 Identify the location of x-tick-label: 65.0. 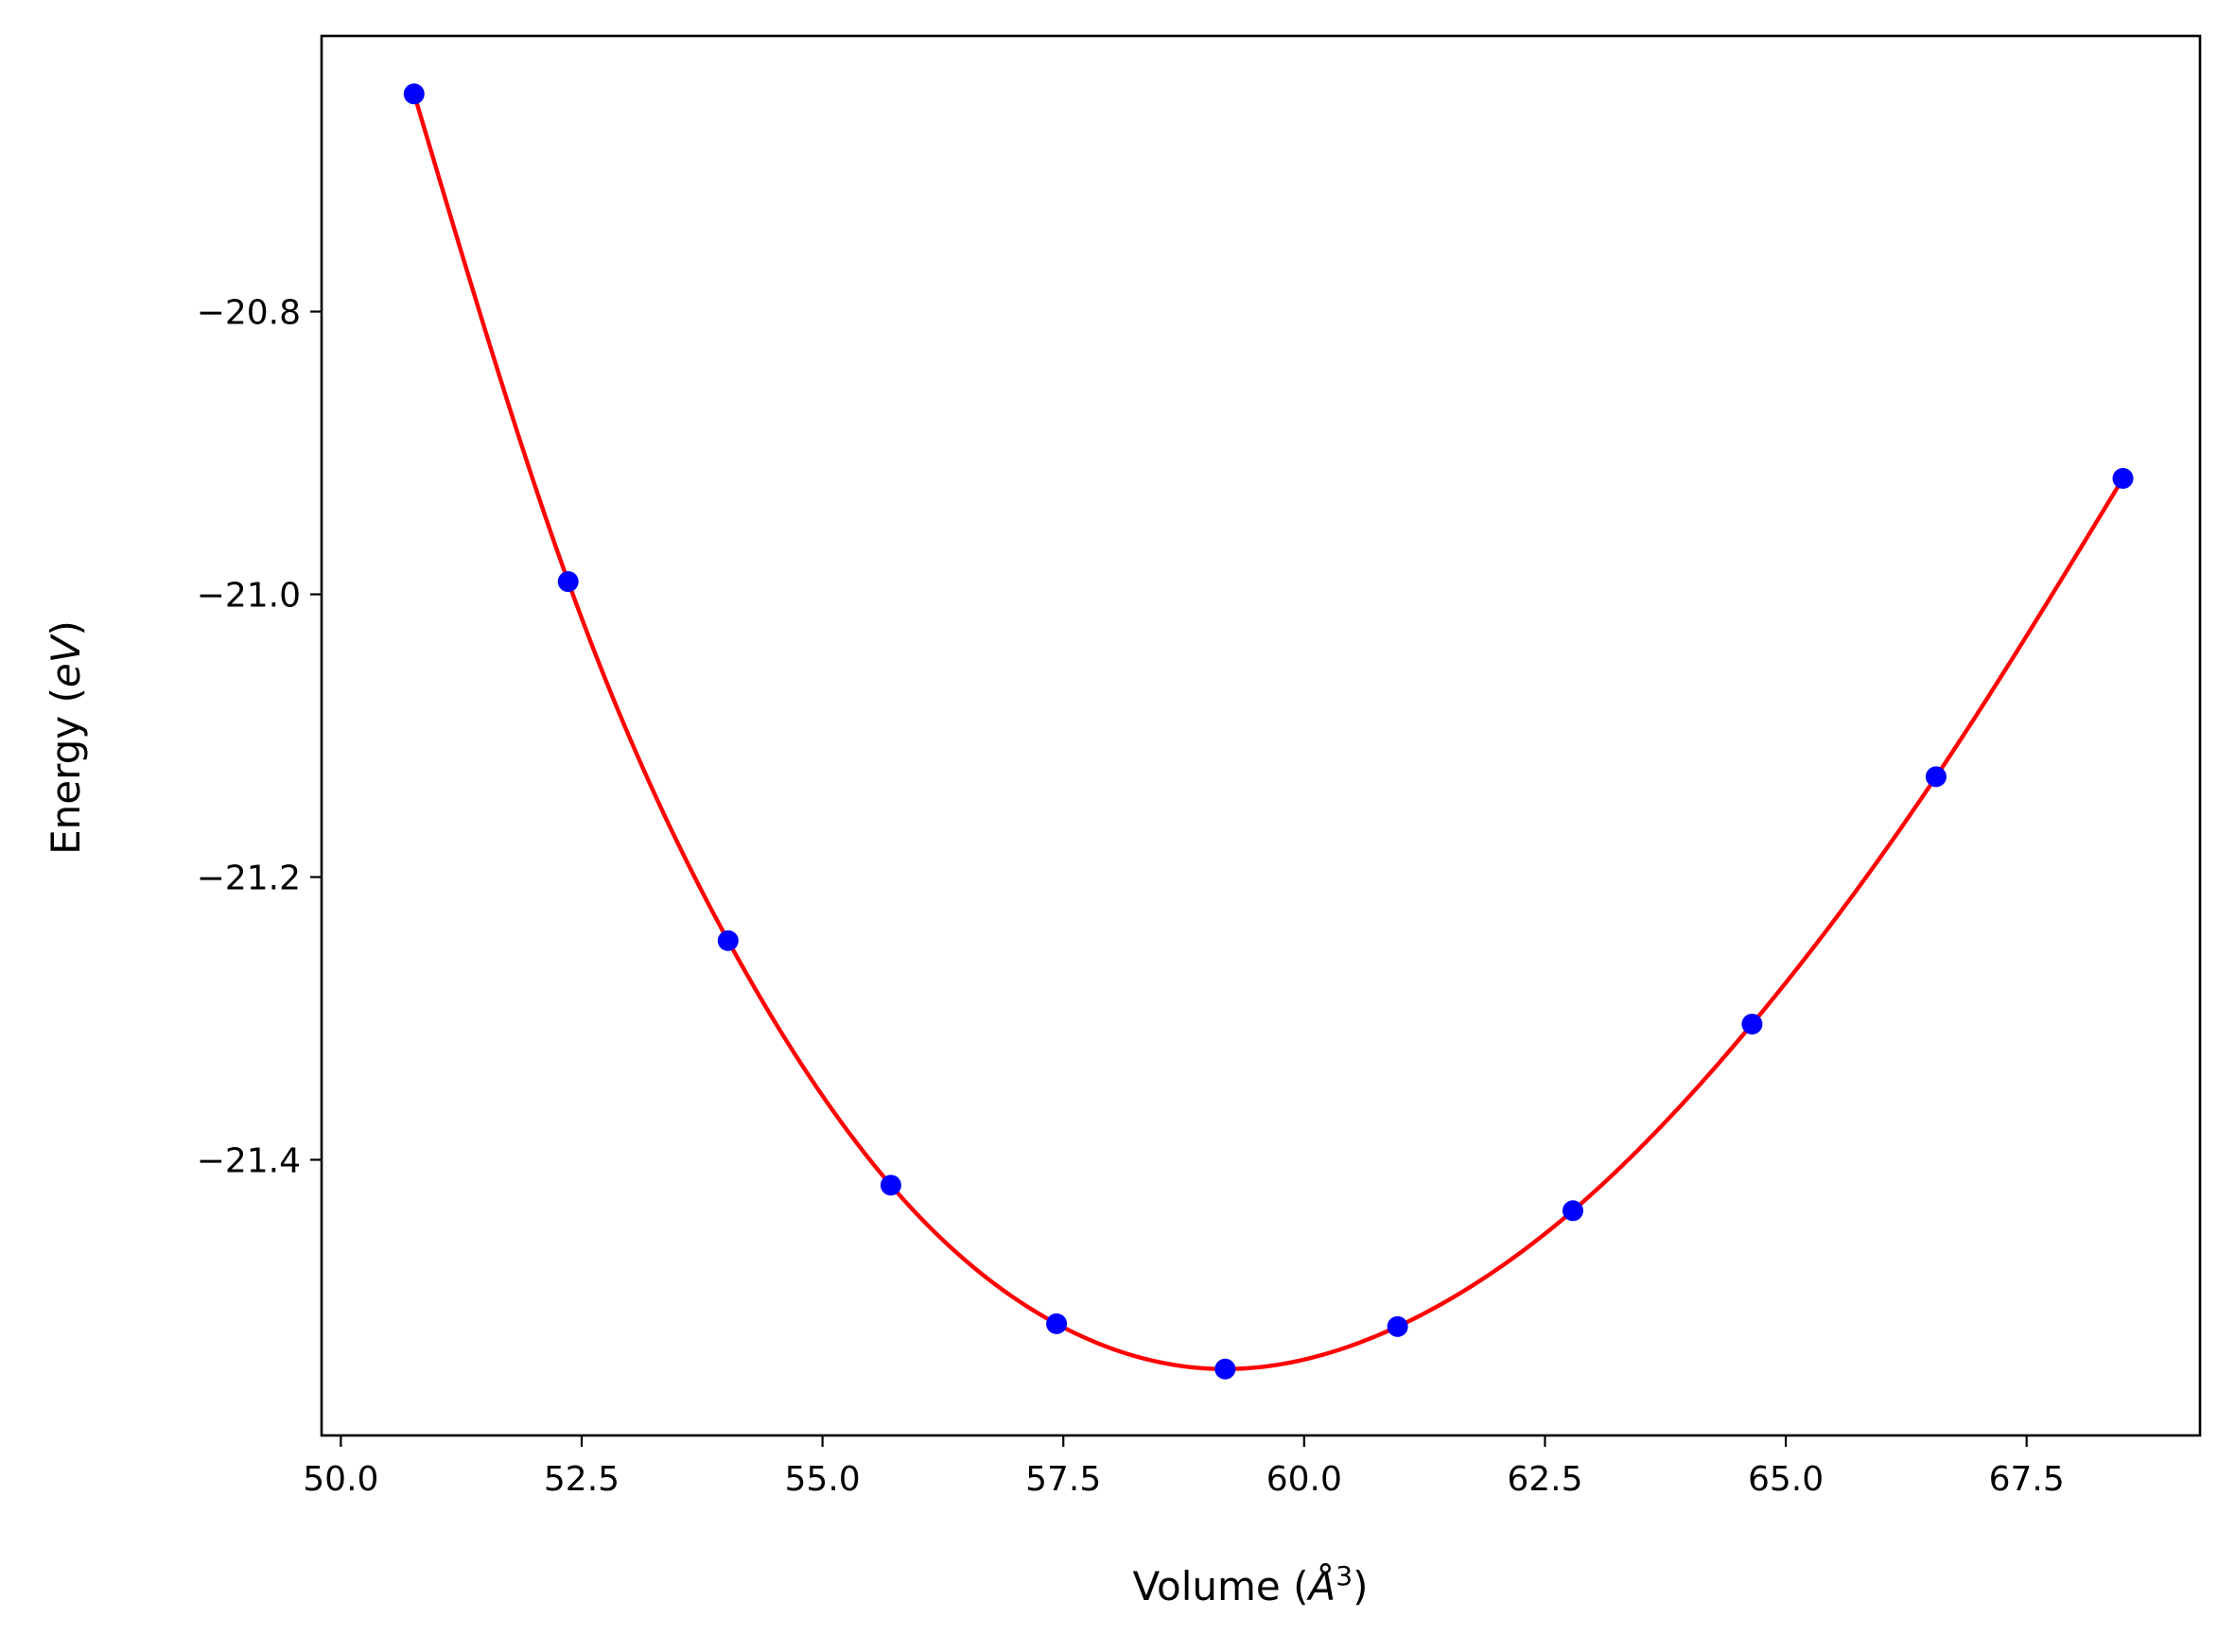
(1786, 1479).